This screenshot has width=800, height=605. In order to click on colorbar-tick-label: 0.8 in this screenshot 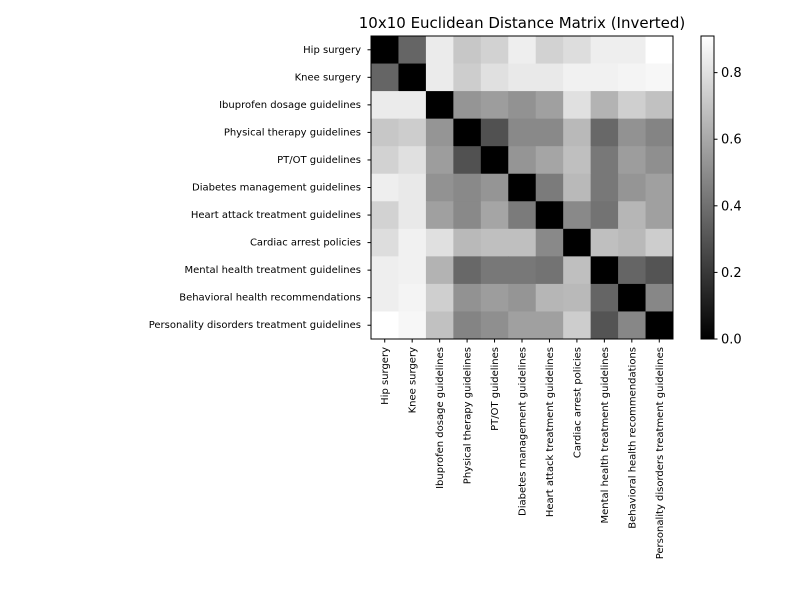, I will do `click(731, 73)`.